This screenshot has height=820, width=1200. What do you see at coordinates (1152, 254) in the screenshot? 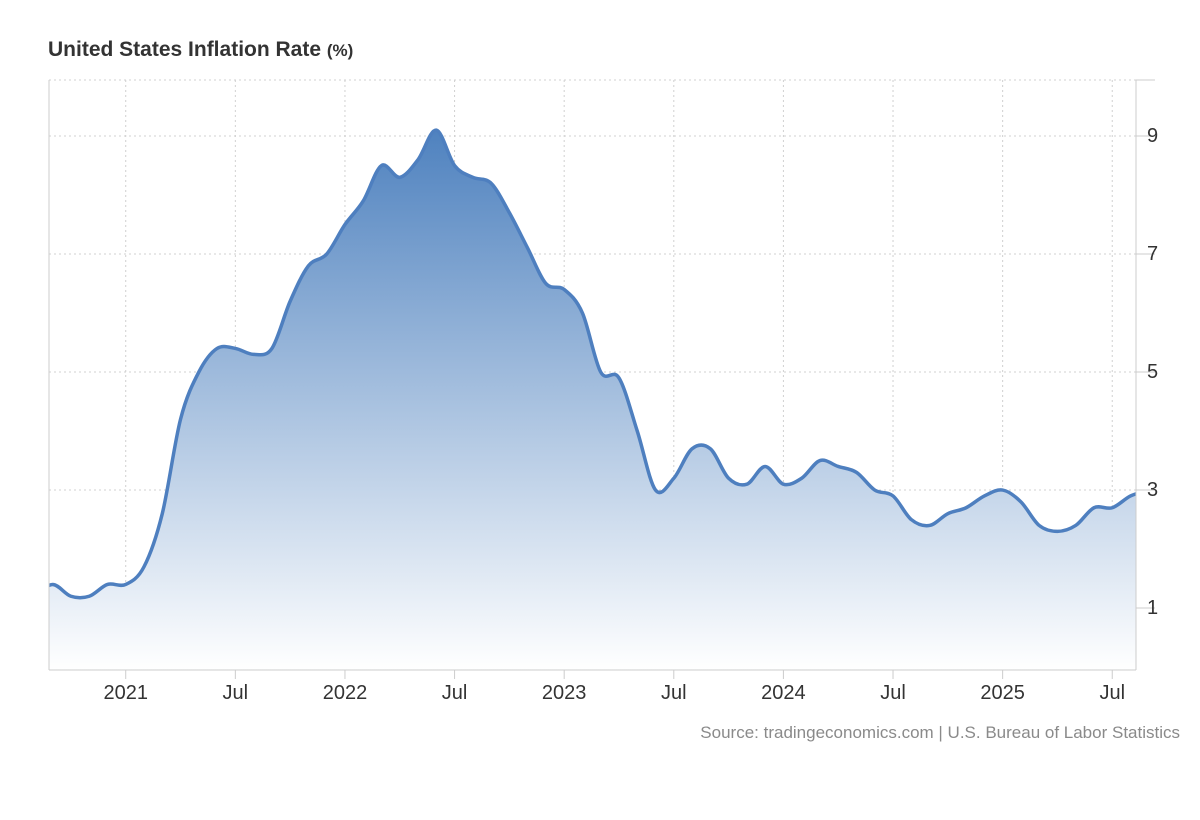
I see `y-tick-label: 7` at bounding box center [1152, 254].